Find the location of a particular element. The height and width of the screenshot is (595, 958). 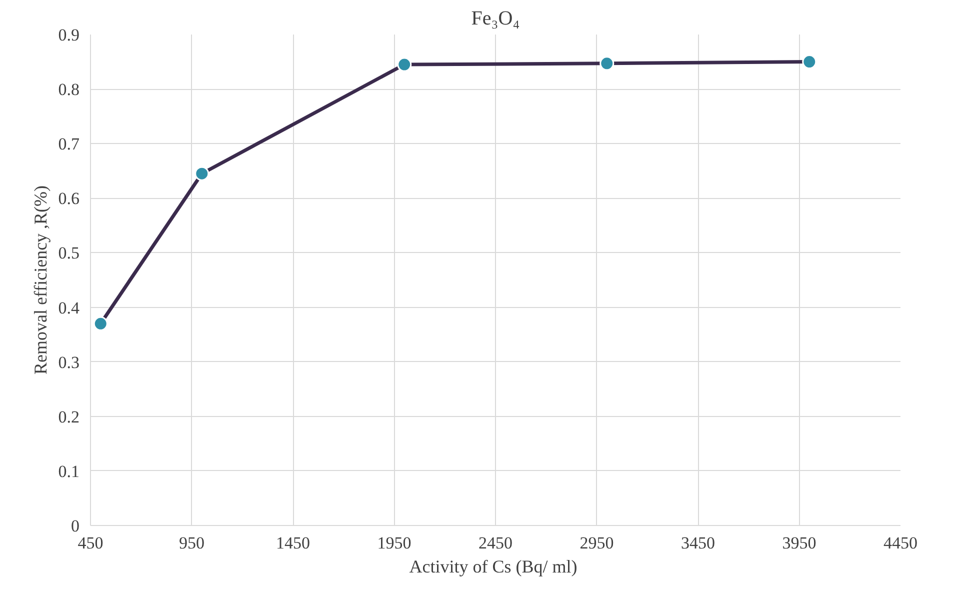

y-tick-label: 0.9 is located at coordinates (69, 35).